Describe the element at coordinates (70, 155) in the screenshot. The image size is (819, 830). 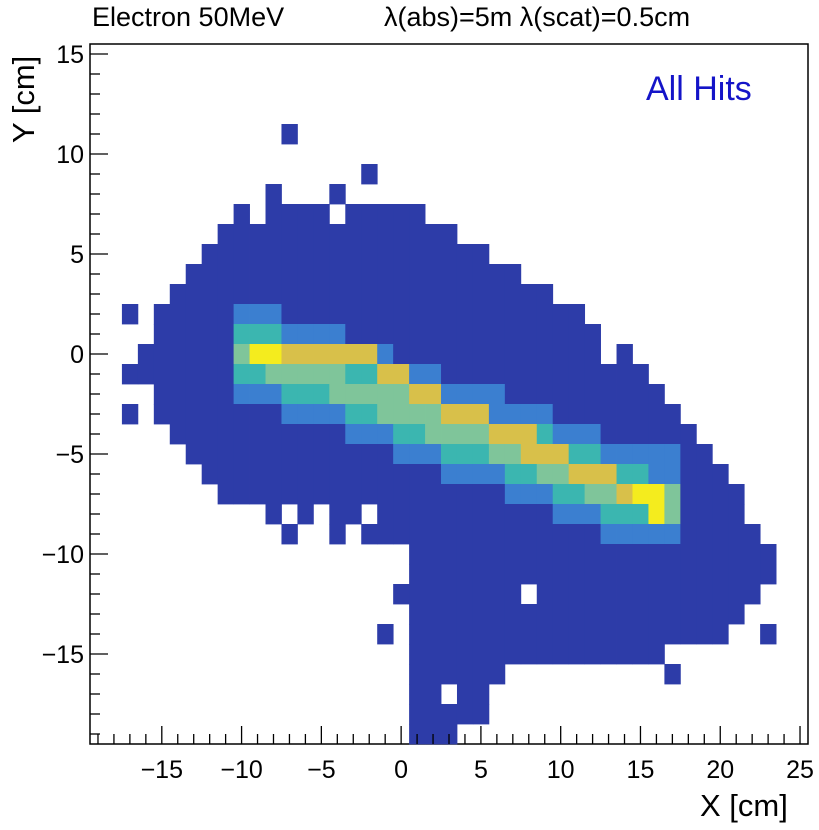
I see `y-tick-label: 10` at that location.